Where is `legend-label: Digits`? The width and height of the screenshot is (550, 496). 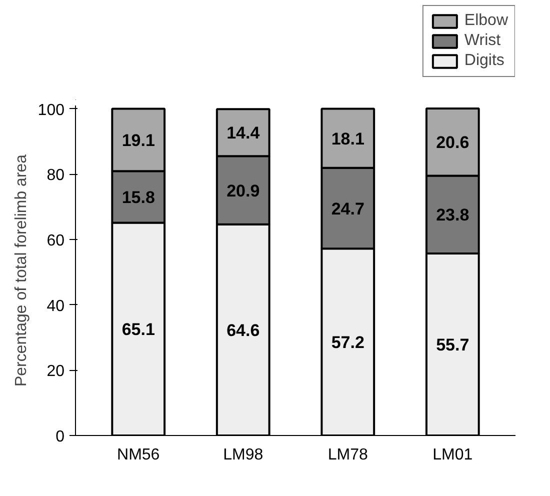
legend-label: Digits is located at coordinates (484, 61).